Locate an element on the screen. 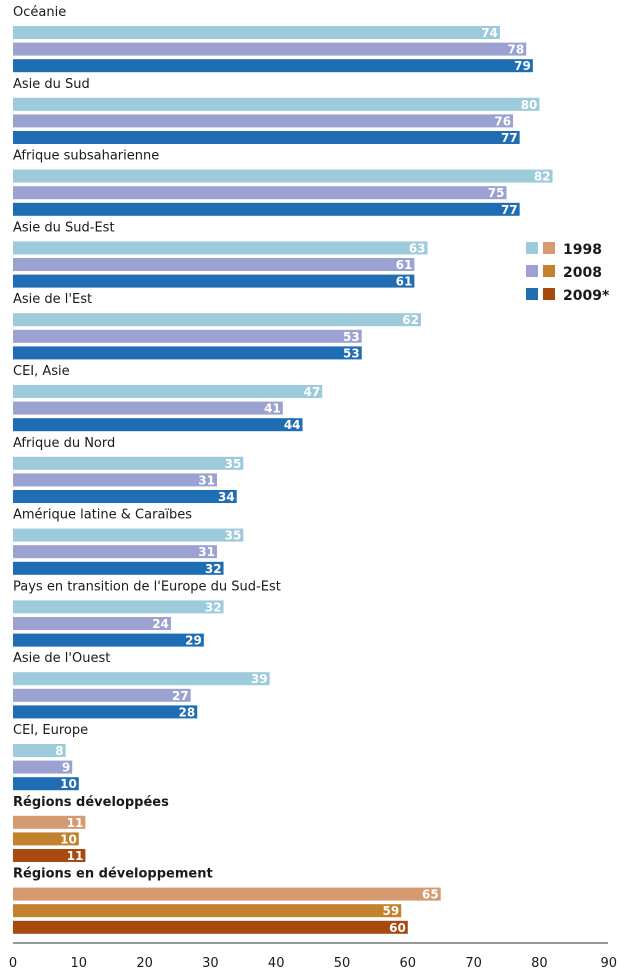 This screenshot has height=971, width=620. data-label: 78 is located at coordinates (516, 50).